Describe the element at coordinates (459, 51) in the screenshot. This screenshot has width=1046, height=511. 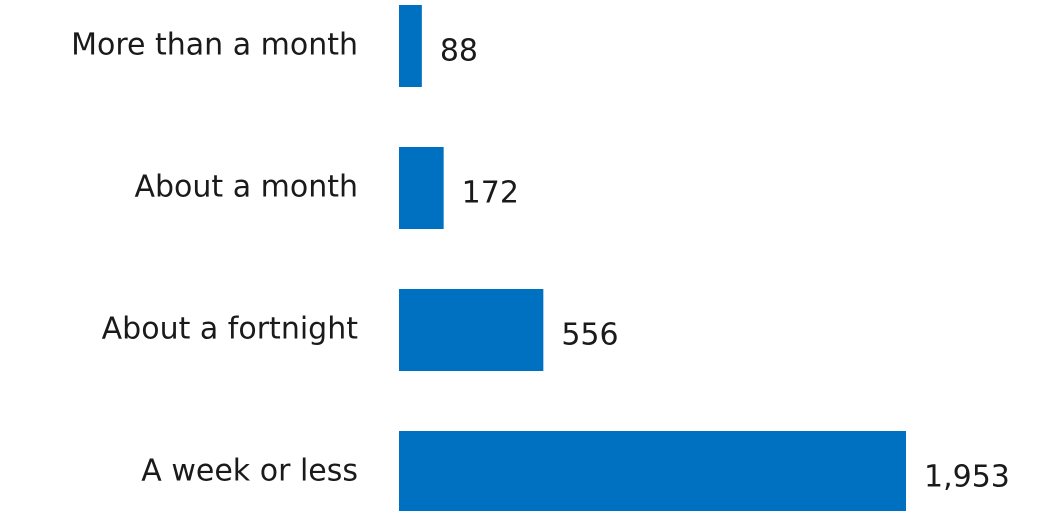
I see `value-label: 88` at that location.